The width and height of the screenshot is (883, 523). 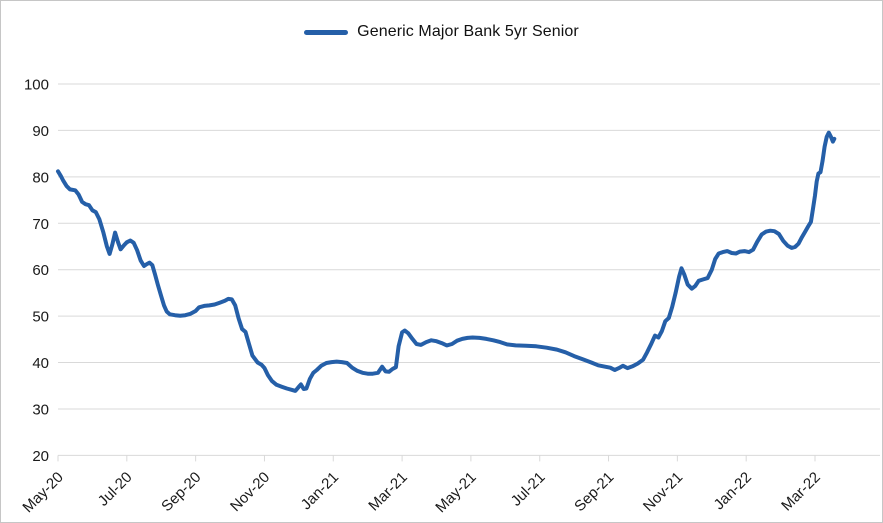 What do you see at coordinates (40, 270) in the screenshot?
I see `y-tick-label: 60` at bounding box center [40, 270].